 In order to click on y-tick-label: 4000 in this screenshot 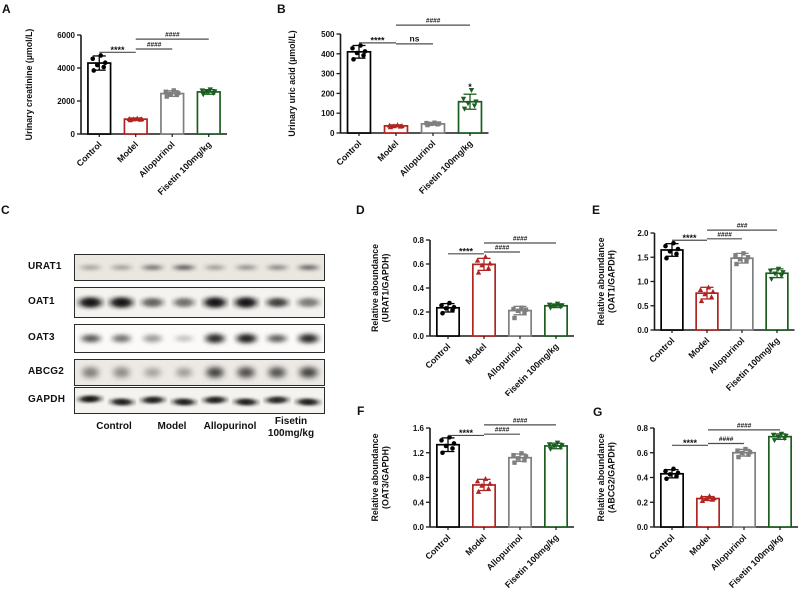, I will do `click(66, 68)`.